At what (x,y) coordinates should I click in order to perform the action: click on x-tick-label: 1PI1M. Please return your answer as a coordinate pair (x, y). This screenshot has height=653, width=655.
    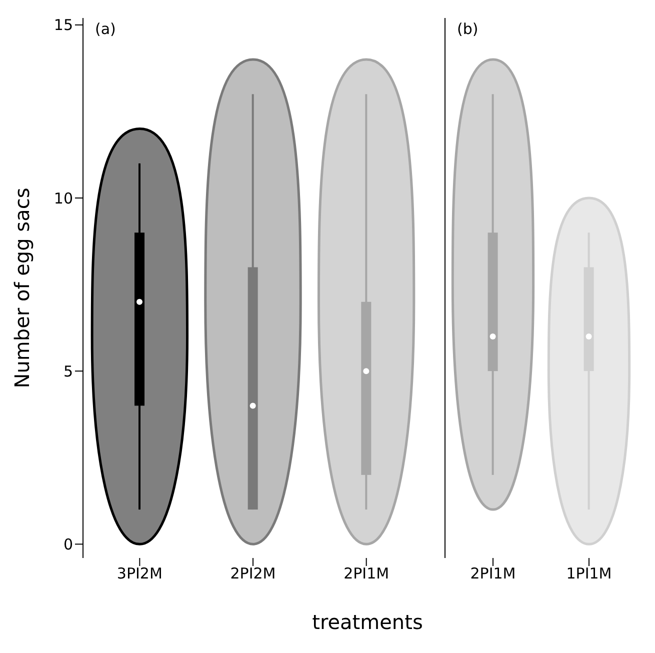
    Looking at the image, I should click on (589, 573).